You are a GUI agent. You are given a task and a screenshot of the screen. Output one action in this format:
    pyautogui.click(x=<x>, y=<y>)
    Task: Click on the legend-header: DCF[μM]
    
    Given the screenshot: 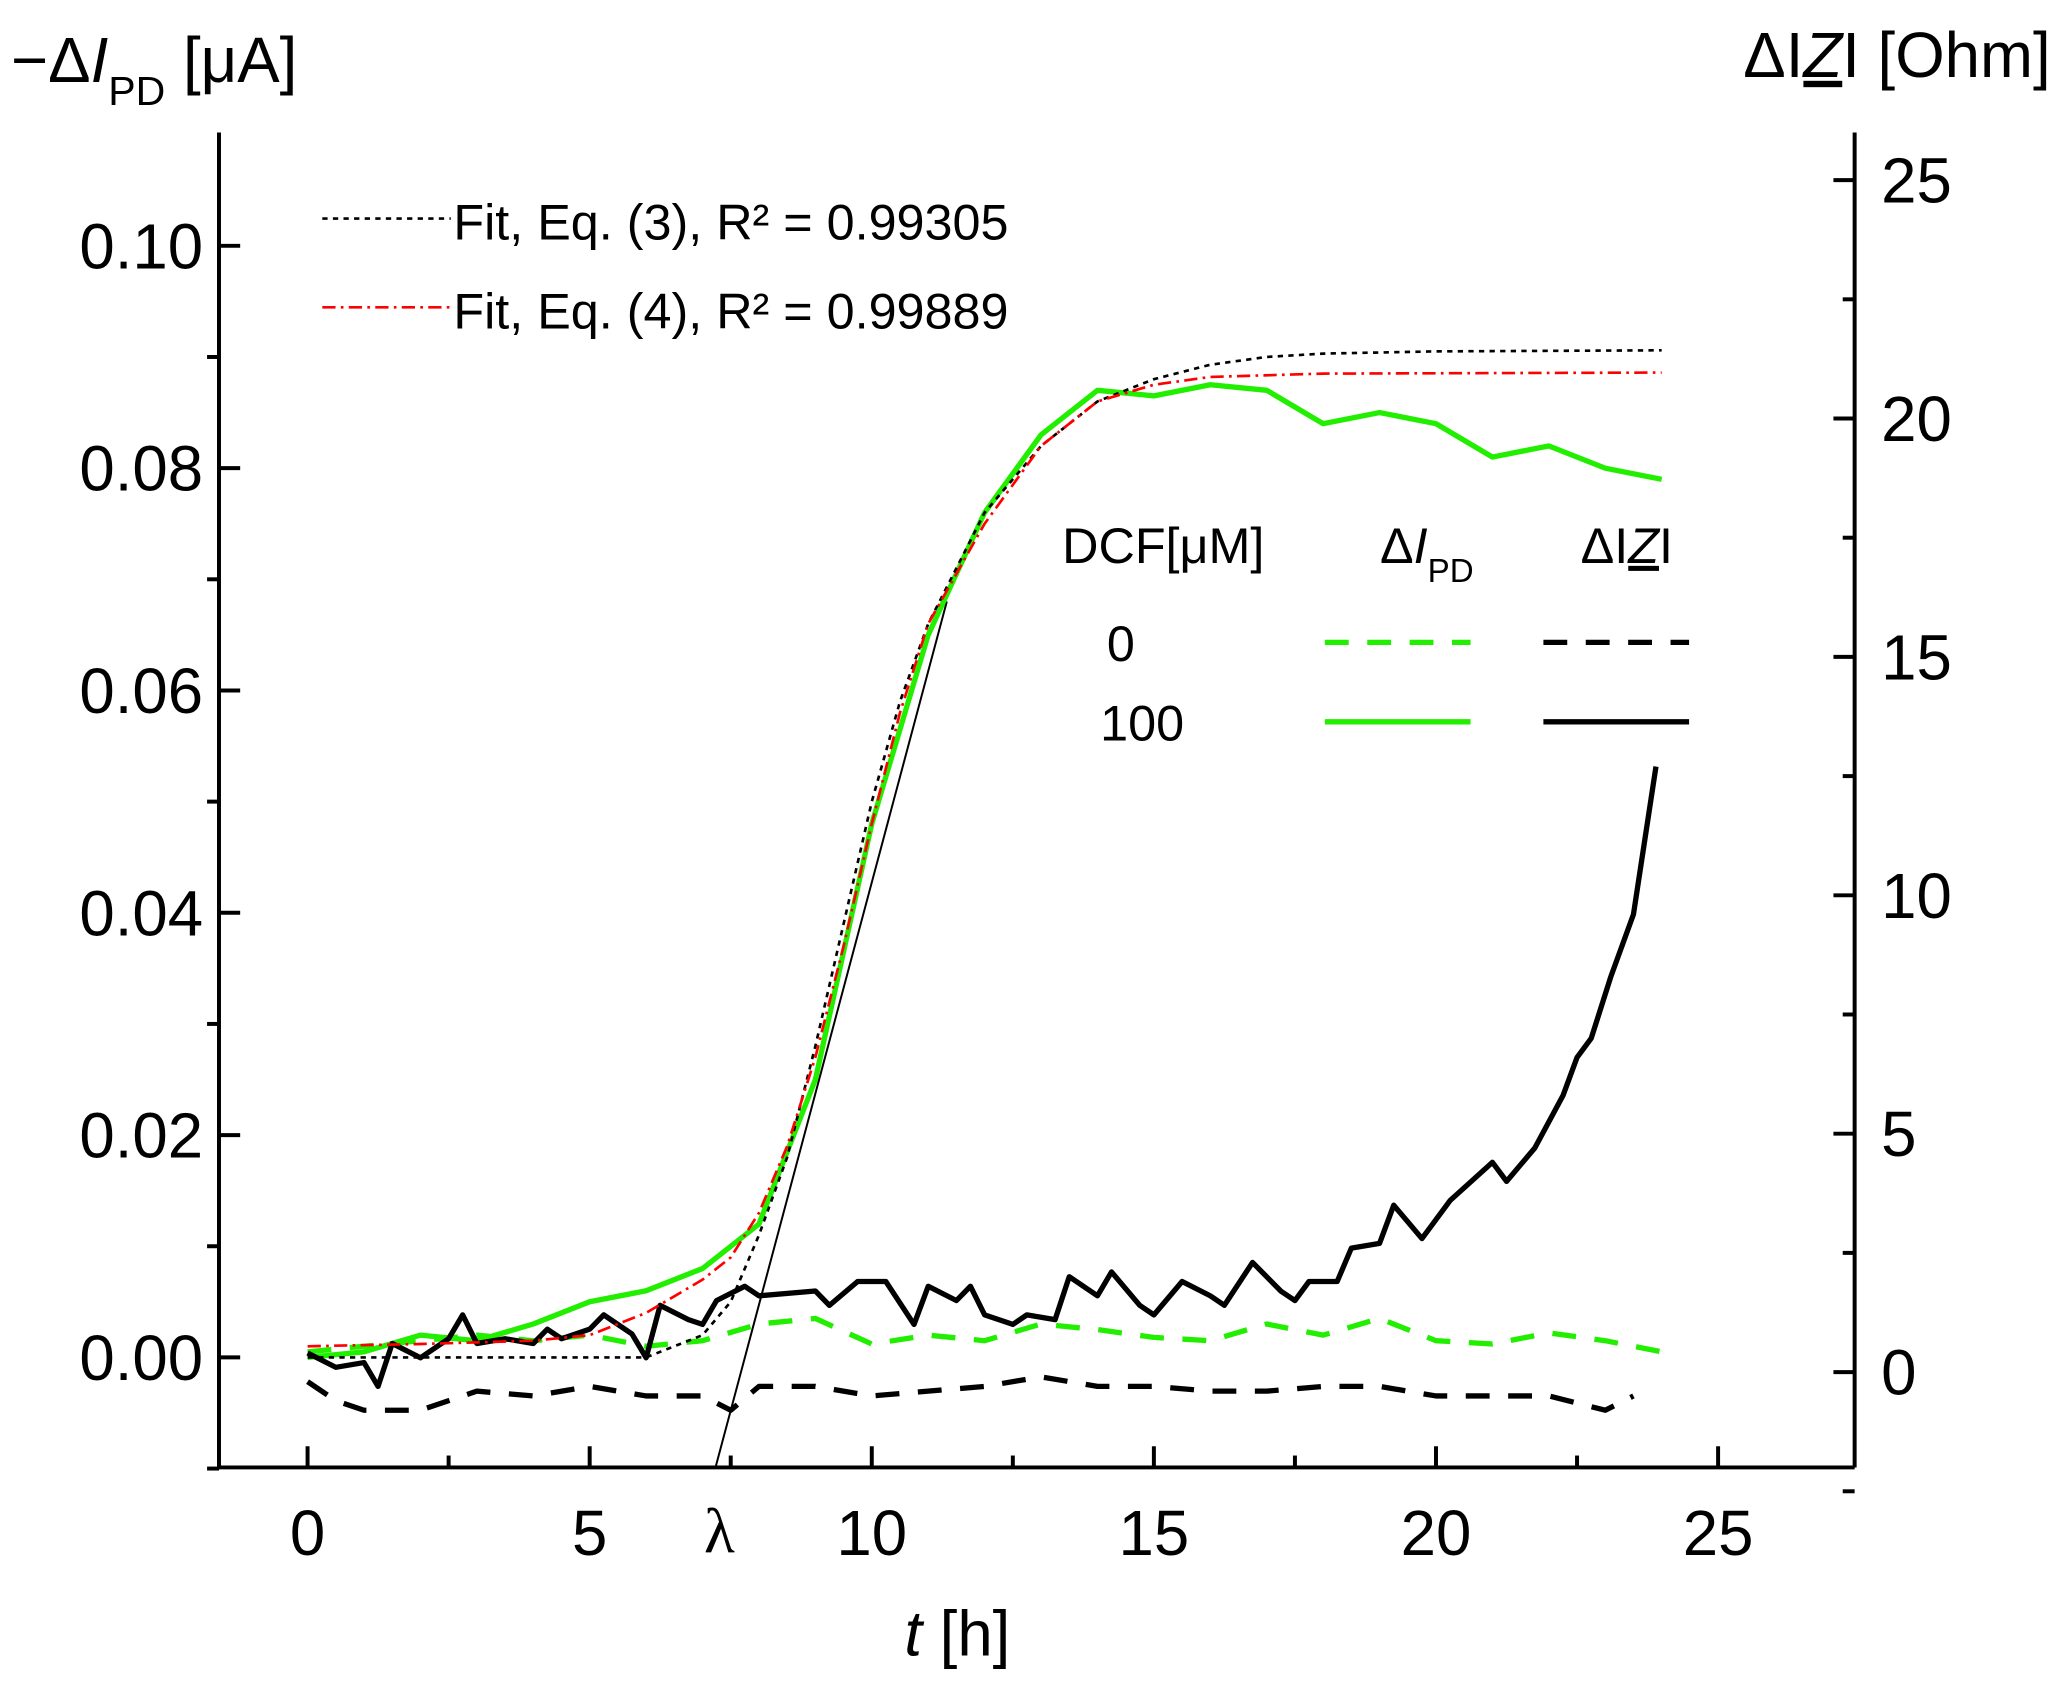 What is the action you would take?
    pyautogui.click(x=1163, y=545)
    